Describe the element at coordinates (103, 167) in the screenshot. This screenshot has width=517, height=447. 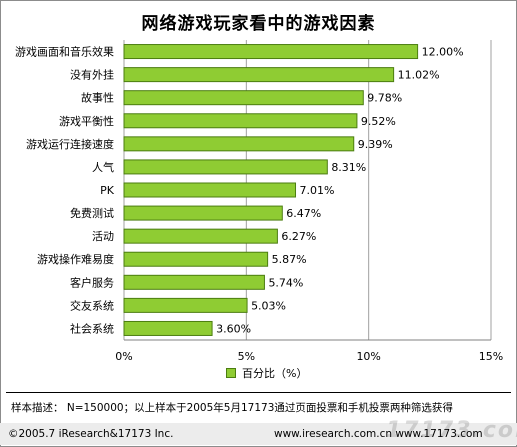
I see `category-label: 人气` at that location.